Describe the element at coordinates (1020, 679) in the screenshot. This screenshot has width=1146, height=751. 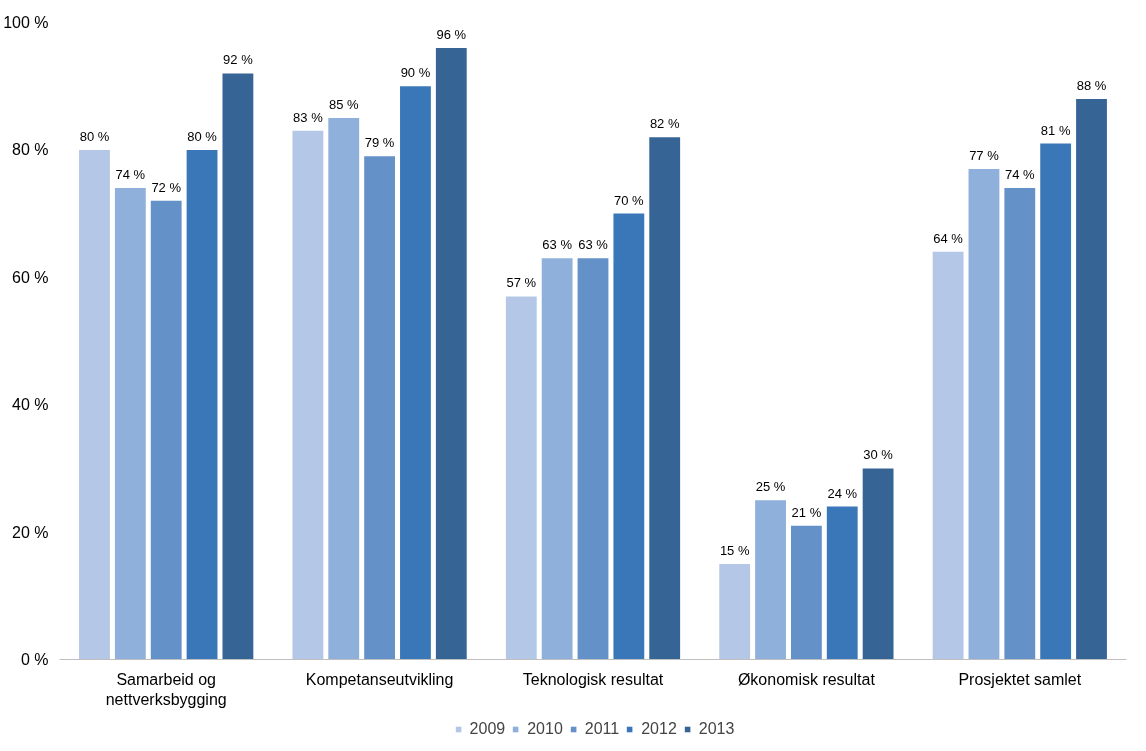
I see `x-tick-label: Prosjektet samlet` at that location.